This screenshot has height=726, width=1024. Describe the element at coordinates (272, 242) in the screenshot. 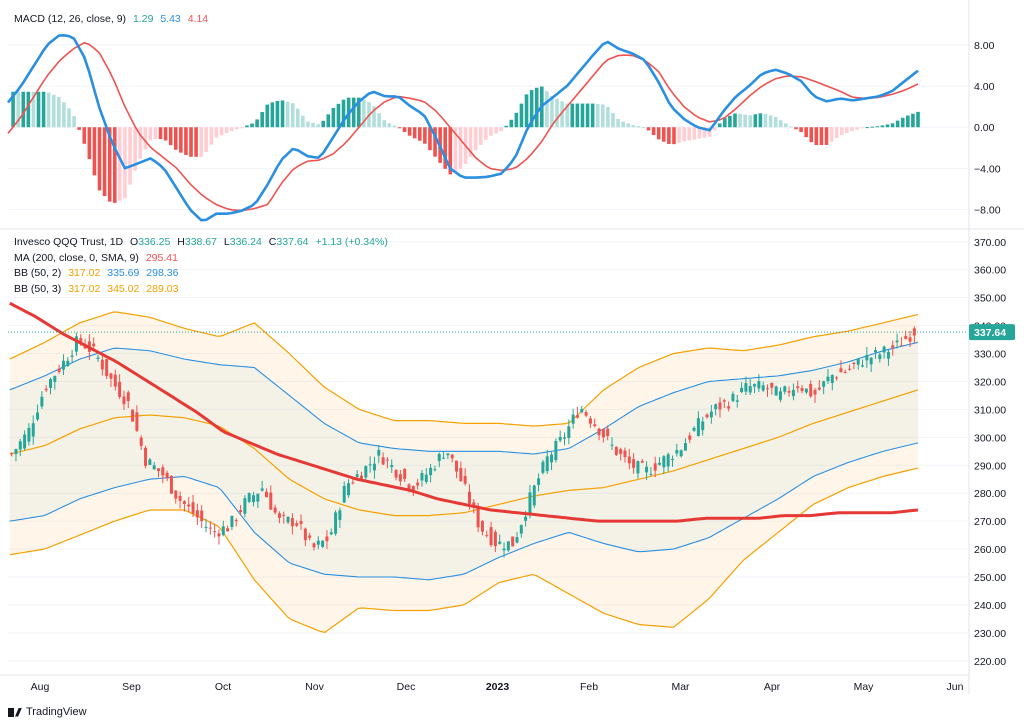

I see `close-label: C` at that location.